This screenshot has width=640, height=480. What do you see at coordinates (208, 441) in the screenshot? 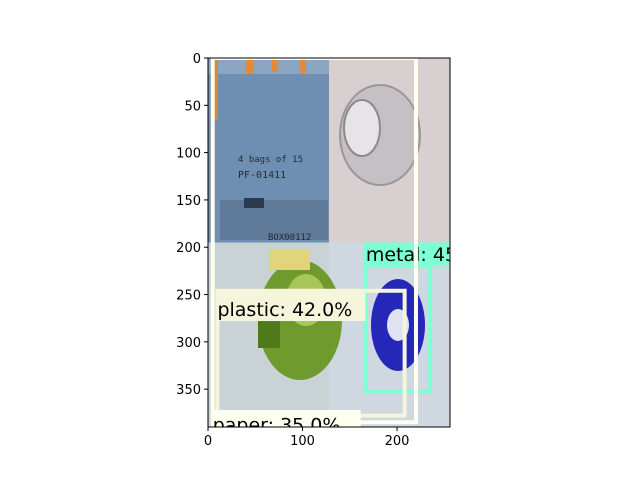
I see `x-tick-label-0: 0` at bounding box center [208, 441].